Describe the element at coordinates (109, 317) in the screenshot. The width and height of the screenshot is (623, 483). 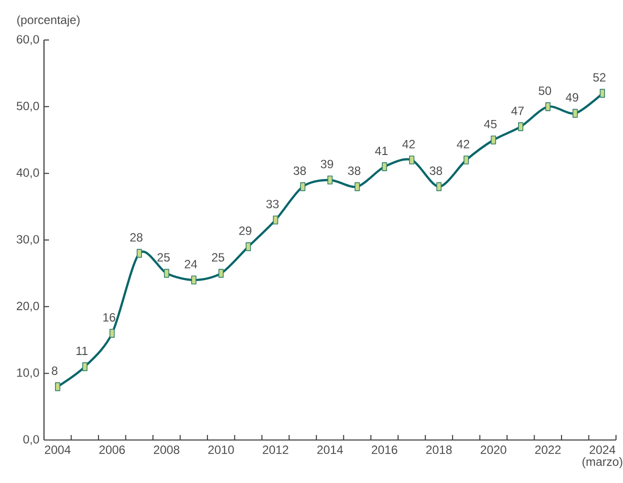
I see `data-label: 16` at that location.